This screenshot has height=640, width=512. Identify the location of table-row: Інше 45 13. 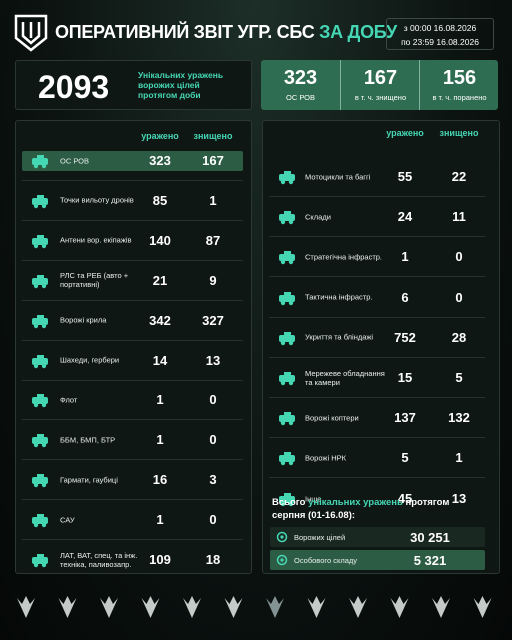
(377, 499).